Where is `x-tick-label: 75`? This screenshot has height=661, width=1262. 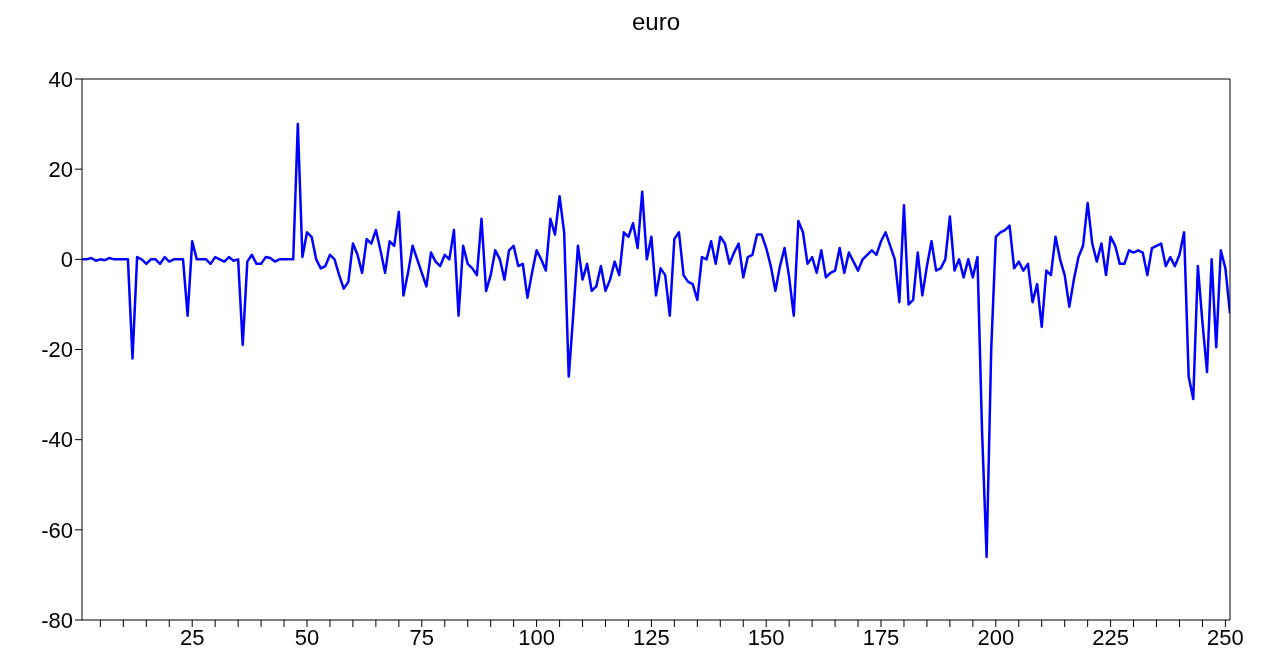
x-tick-label: 75 is located at coordinates (422, 637).